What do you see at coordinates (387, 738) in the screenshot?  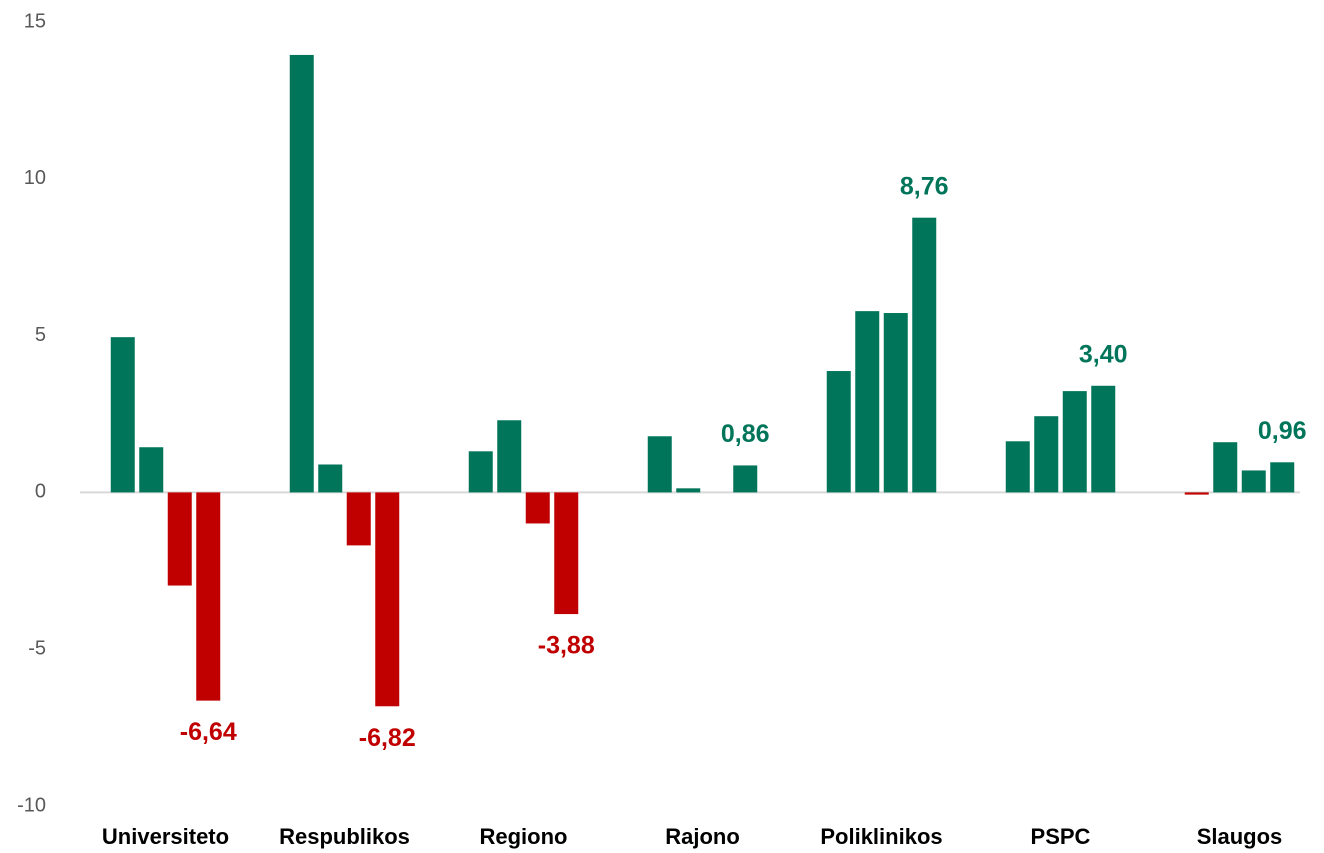 I see `data-label: -6,82` at bounding box center [387, 738].